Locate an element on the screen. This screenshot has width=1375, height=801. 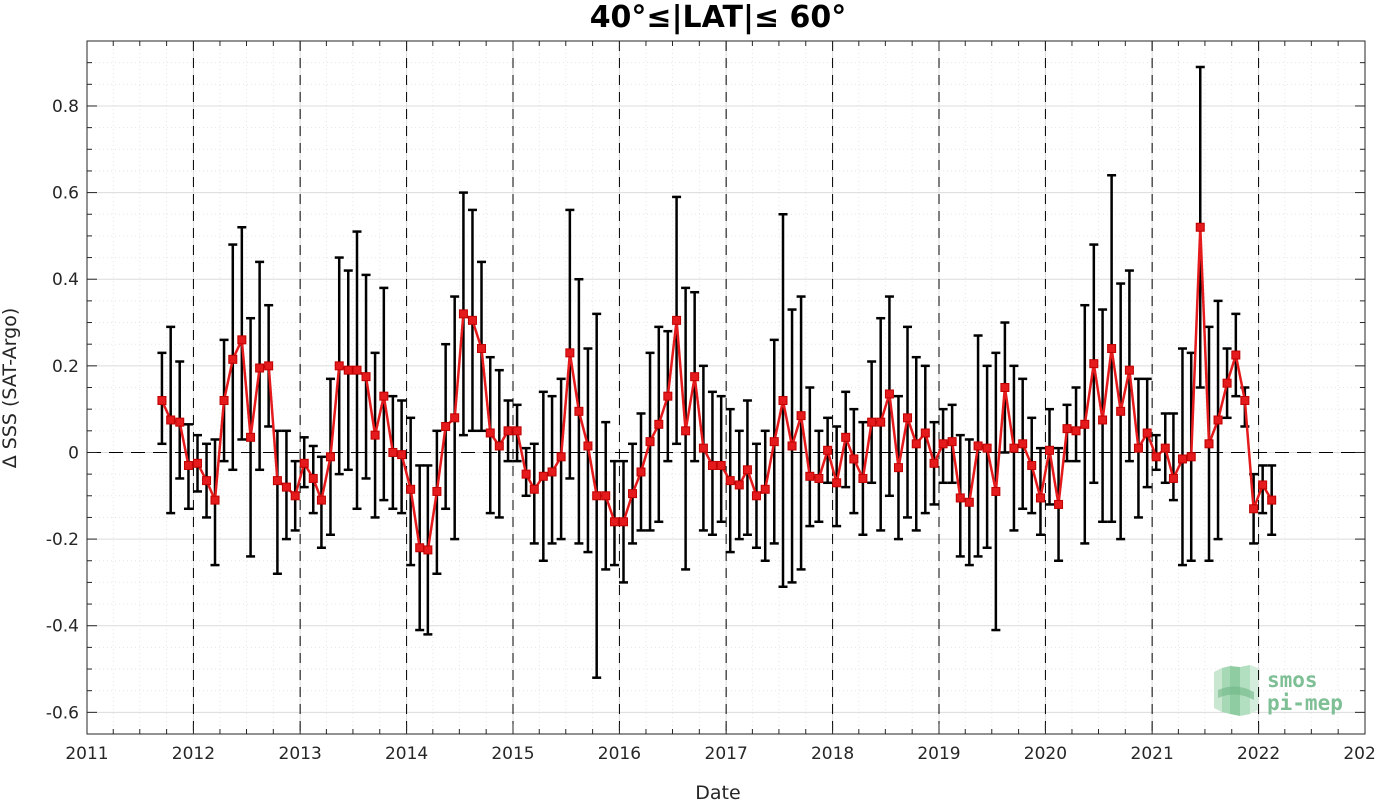
y-tick-label: -0.2 is located at coordinates (62, 540).